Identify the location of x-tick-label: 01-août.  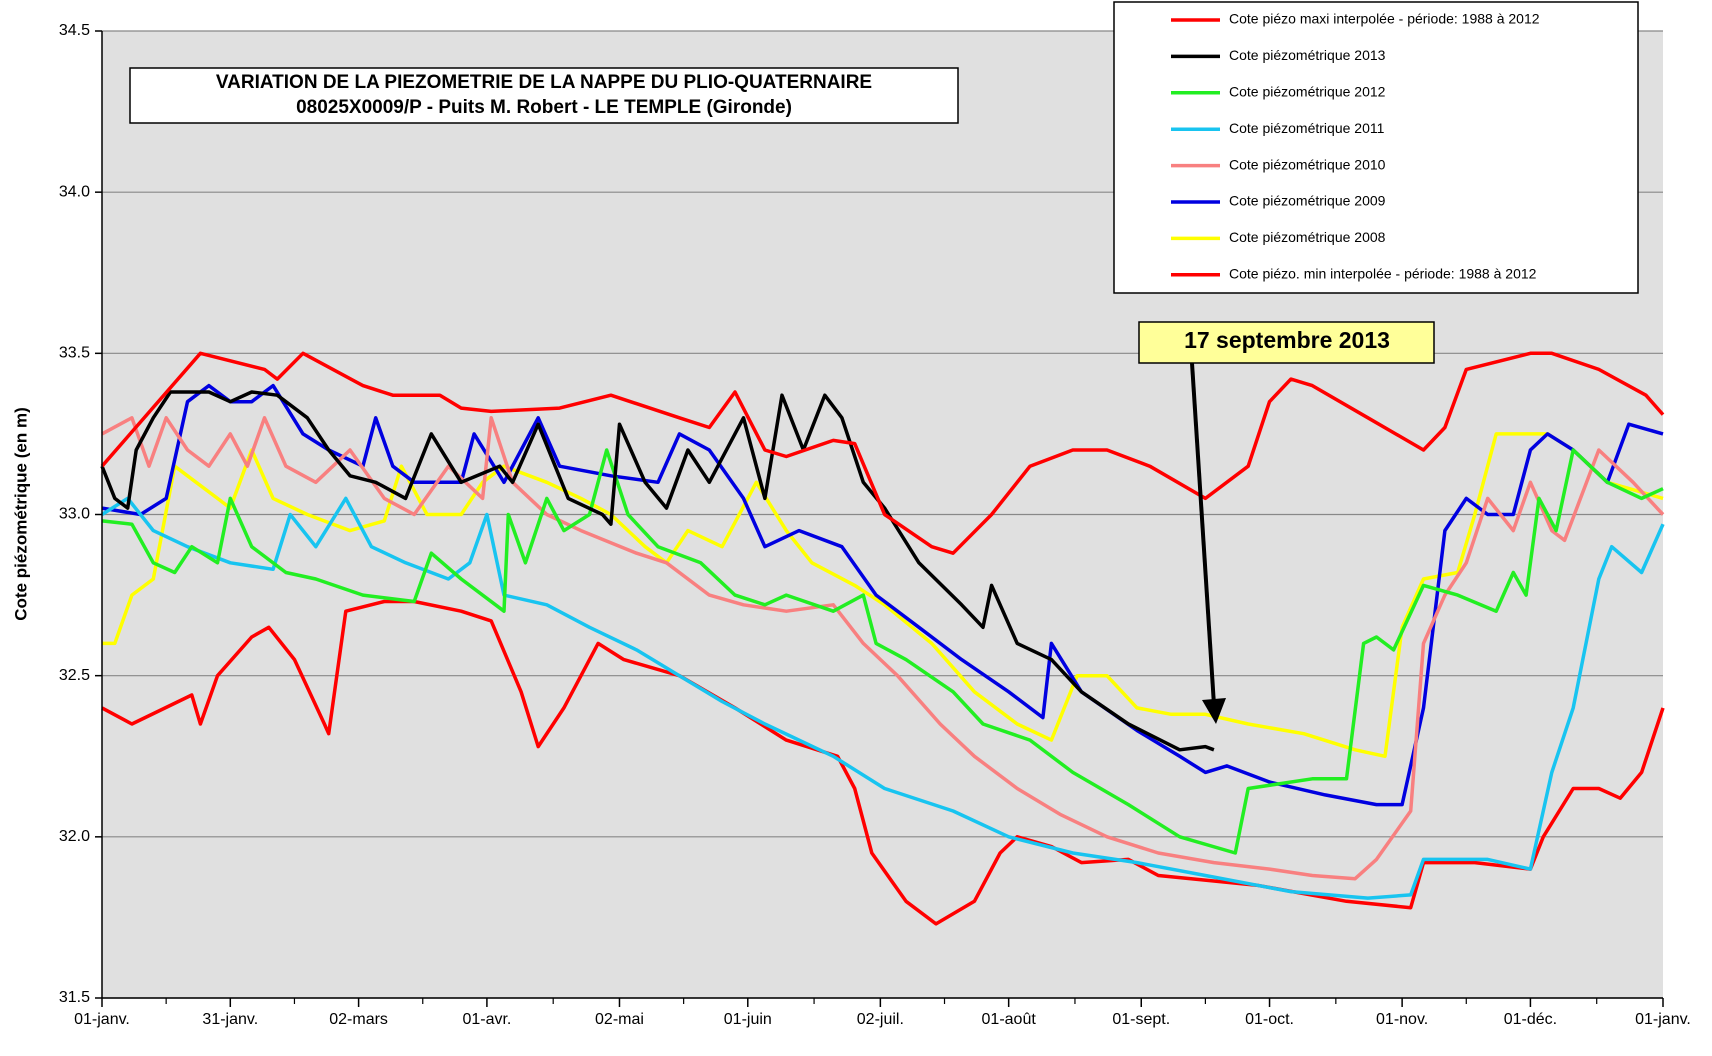
(1009, 1019).